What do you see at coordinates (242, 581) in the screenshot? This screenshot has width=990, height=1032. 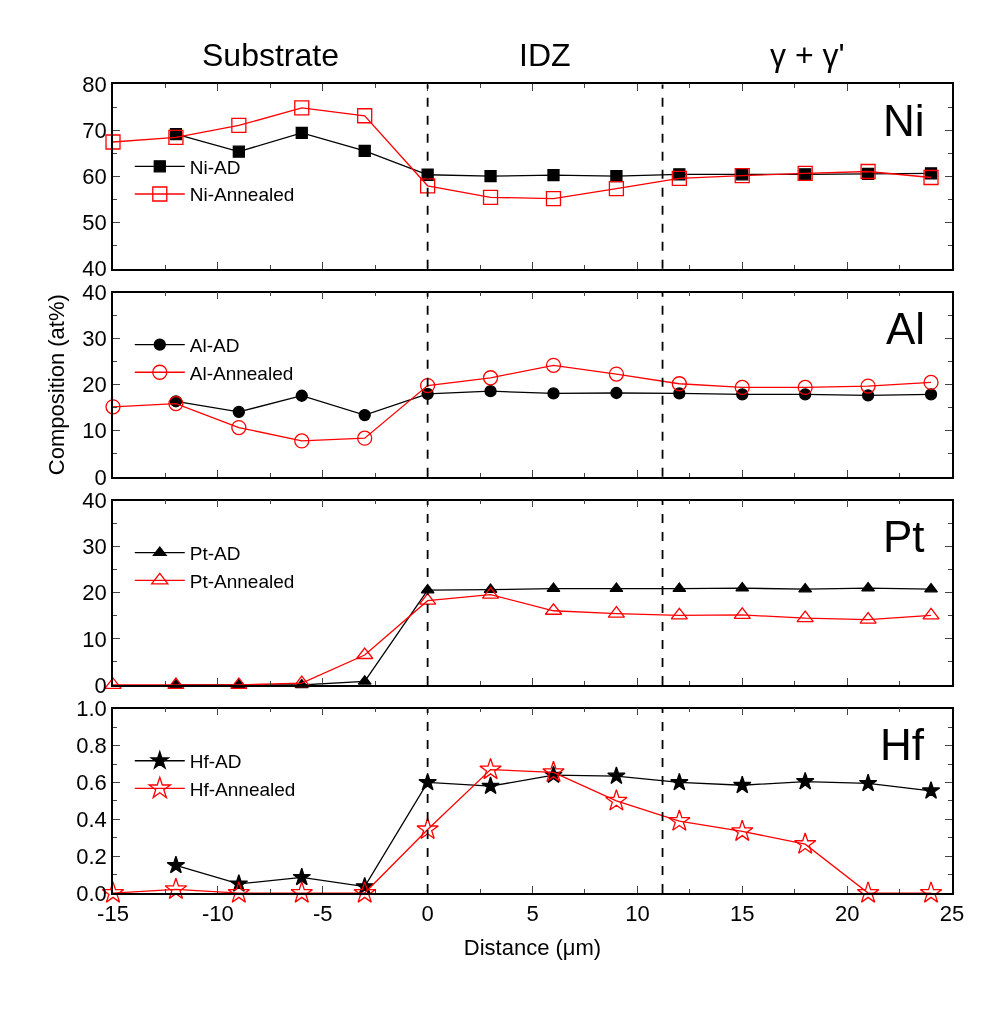 I see `legend-label: Pt-Annealed` at bounding box center [242, 581].